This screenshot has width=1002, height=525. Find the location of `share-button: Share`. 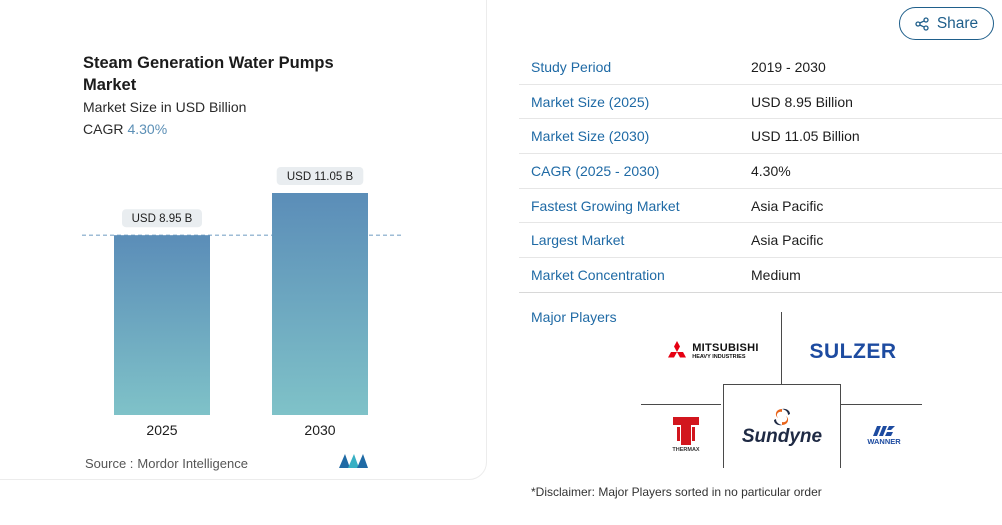

share-button: Share is located at coordinates (946, 23).